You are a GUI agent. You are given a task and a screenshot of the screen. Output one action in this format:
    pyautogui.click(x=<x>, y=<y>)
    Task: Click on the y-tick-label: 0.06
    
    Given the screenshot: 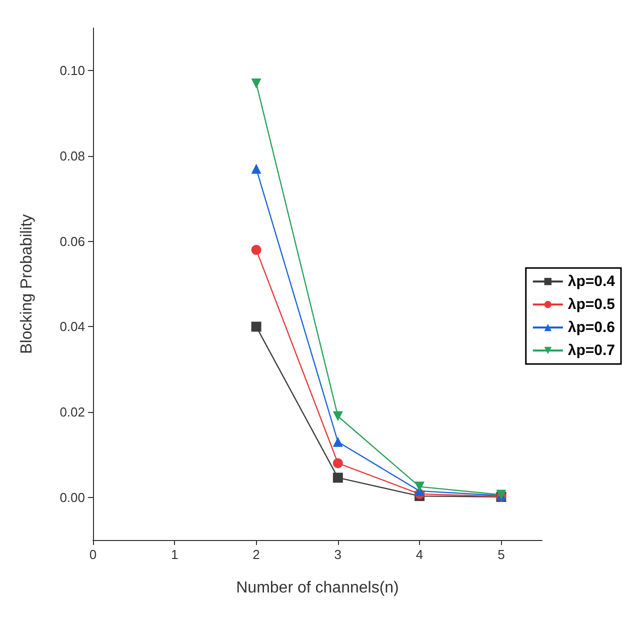 What is the action you would take?
    pyautogui.click(x=72, y=241)
    